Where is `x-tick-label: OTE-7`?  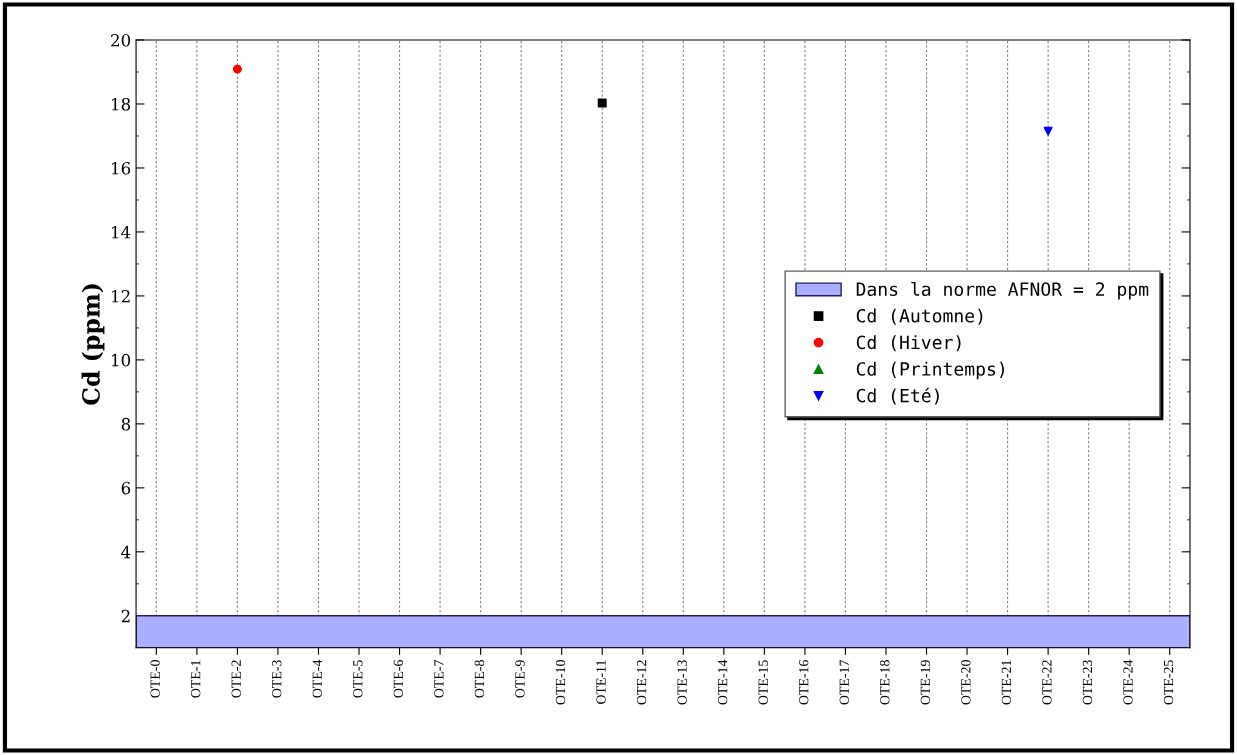
x-tick-label: OTE-7 is located at coordinates (439, 678).